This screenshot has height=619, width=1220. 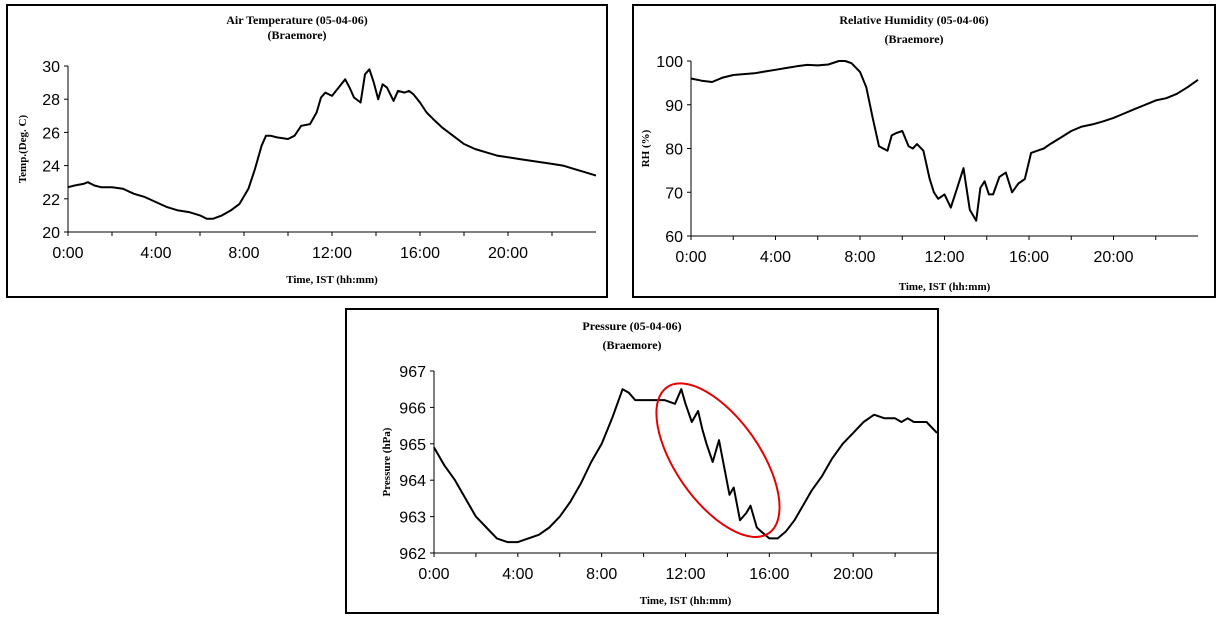 What do you see at coordinates (669, 62) in the screenshot?
I see `y-tick-label: 100` at bounding box center [669, 62].